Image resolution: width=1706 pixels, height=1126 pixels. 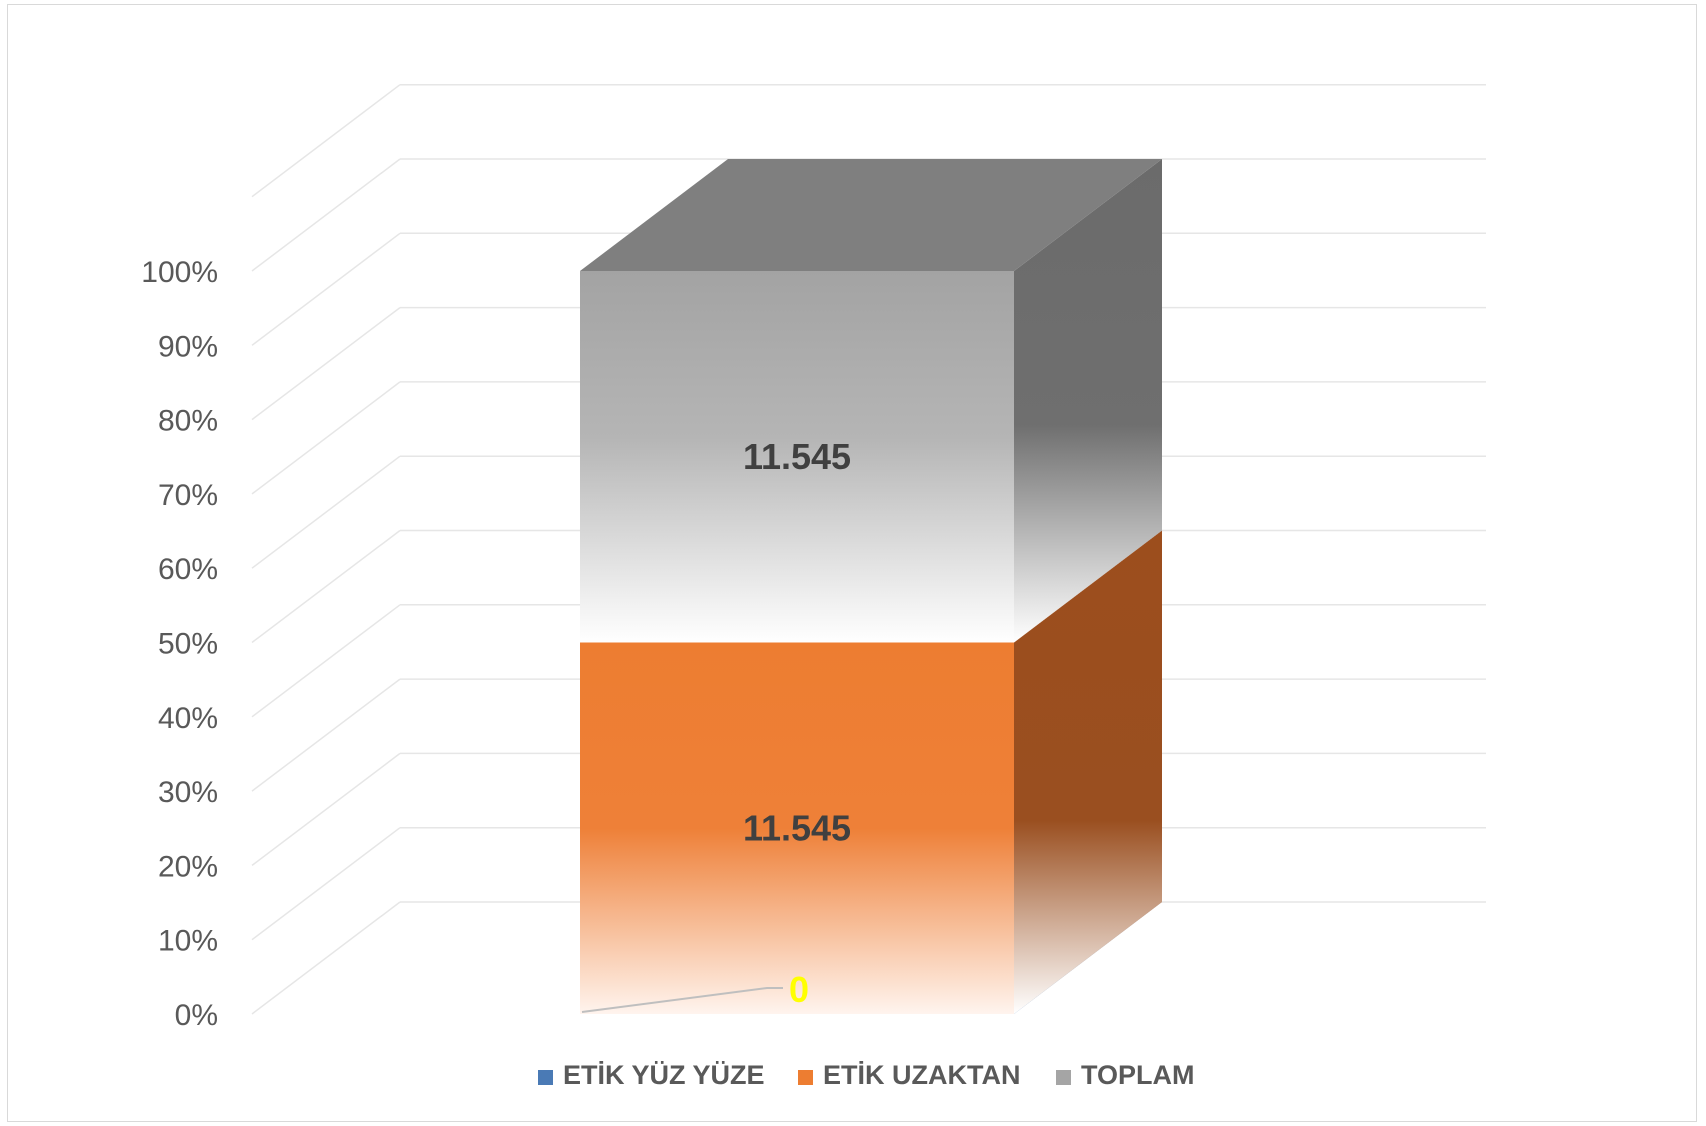 I want to click on legend: ETİK YÜZ YÜZE ETİK UZAKTAN TOPLAM, so click(x=866, y=1075).